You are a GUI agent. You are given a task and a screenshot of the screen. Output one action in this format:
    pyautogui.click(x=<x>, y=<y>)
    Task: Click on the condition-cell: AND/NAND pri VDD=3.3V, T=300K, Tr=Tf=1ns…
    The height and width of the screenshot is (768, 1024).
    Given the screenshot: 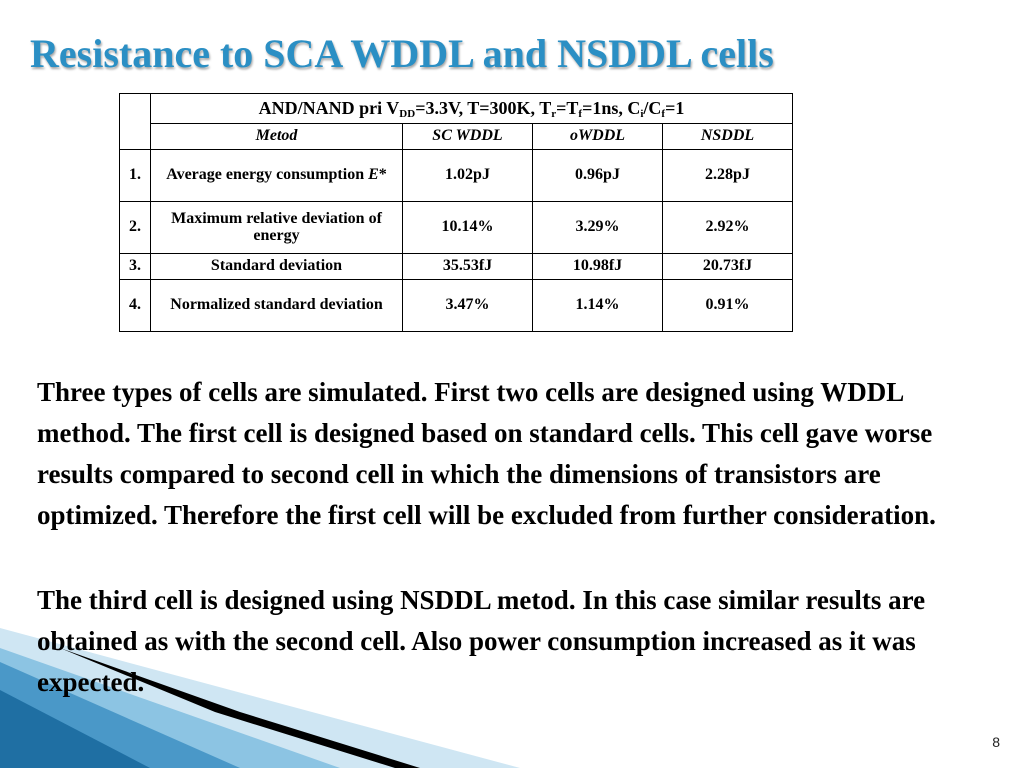 What is the action you would take?
    pyautogui.click(x=471, y=108)
    